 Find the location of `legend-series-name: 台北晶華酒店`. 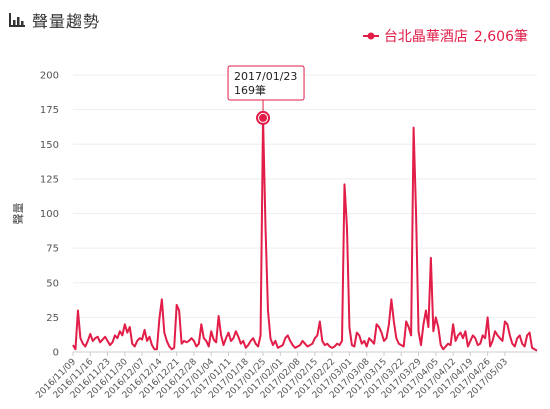

legend-series-name: 台北晶華酒店 is located at coordinates (425, 37).